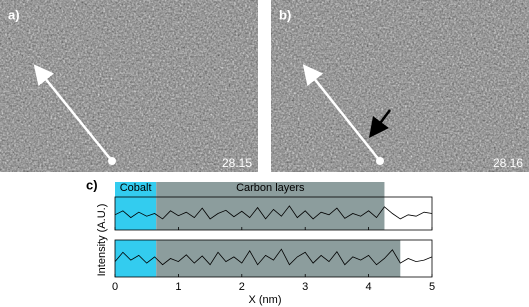 Image resolution: width=529 pixels, height=307 pixels. Describe the element at coordinates (432, 287) in the screenshot. I see `x-tick-label: 5` at that location.